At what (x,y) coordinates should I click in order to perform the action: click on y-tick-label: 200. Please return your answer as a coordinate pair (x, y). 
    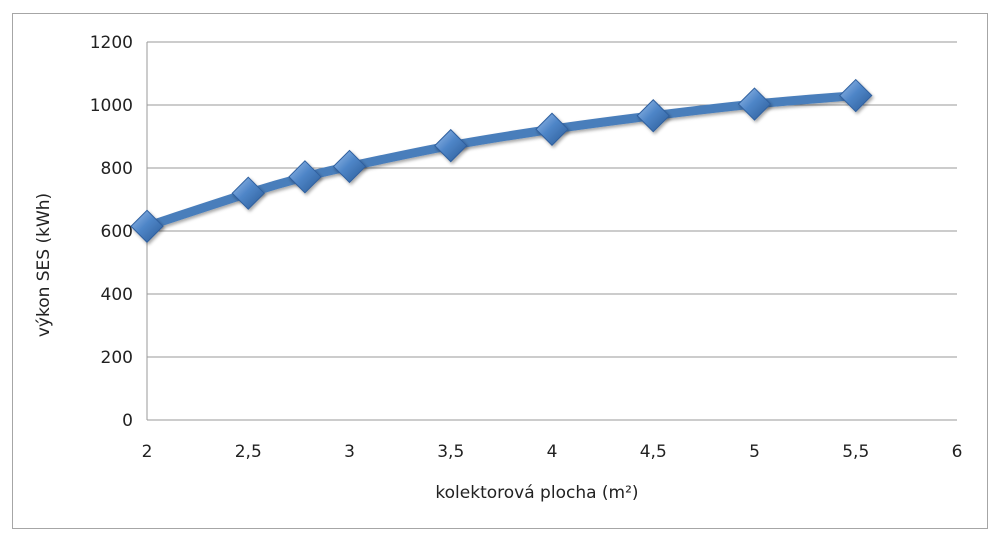
    Looking at the image, I should click on (117, 358).